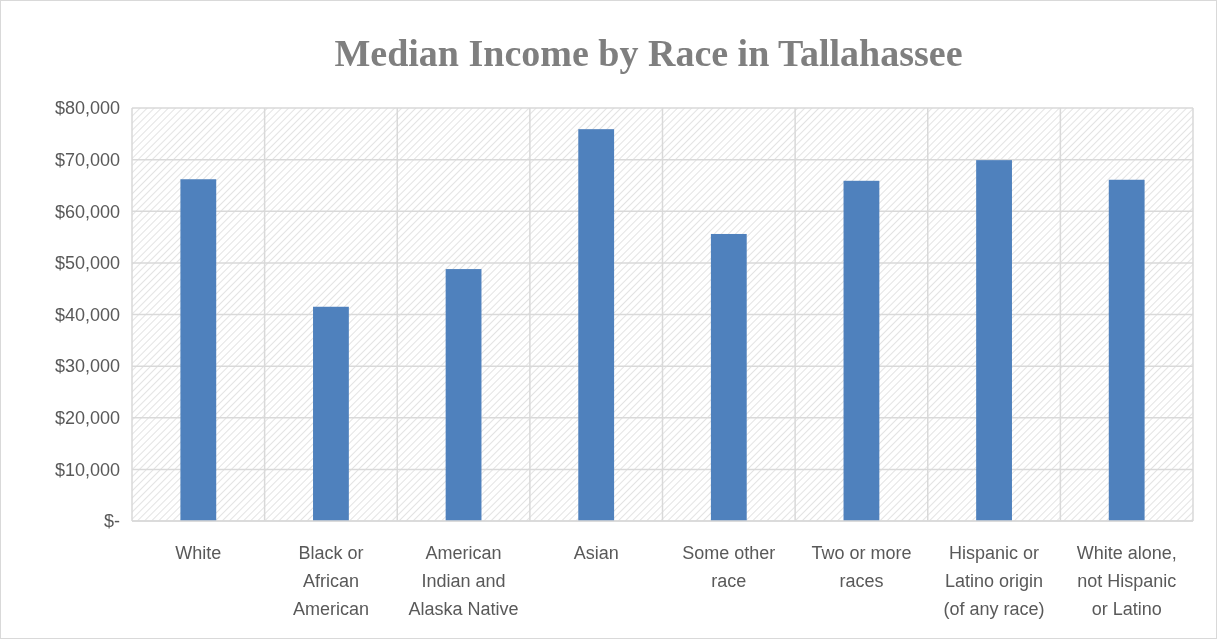  I want to click on y-tick-label: $70,000, so click(87, 159).